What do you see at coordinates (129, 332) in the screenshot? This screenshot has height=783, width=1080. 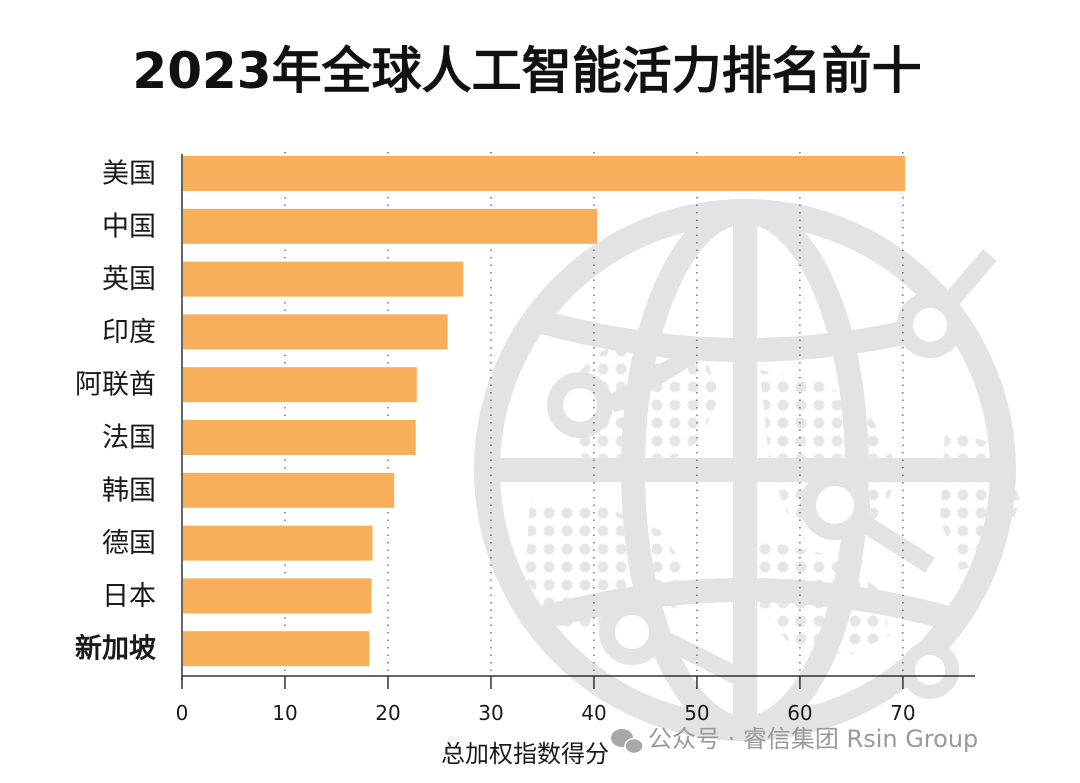 I see `category-label: 印度` at bounding box center [129, 332].